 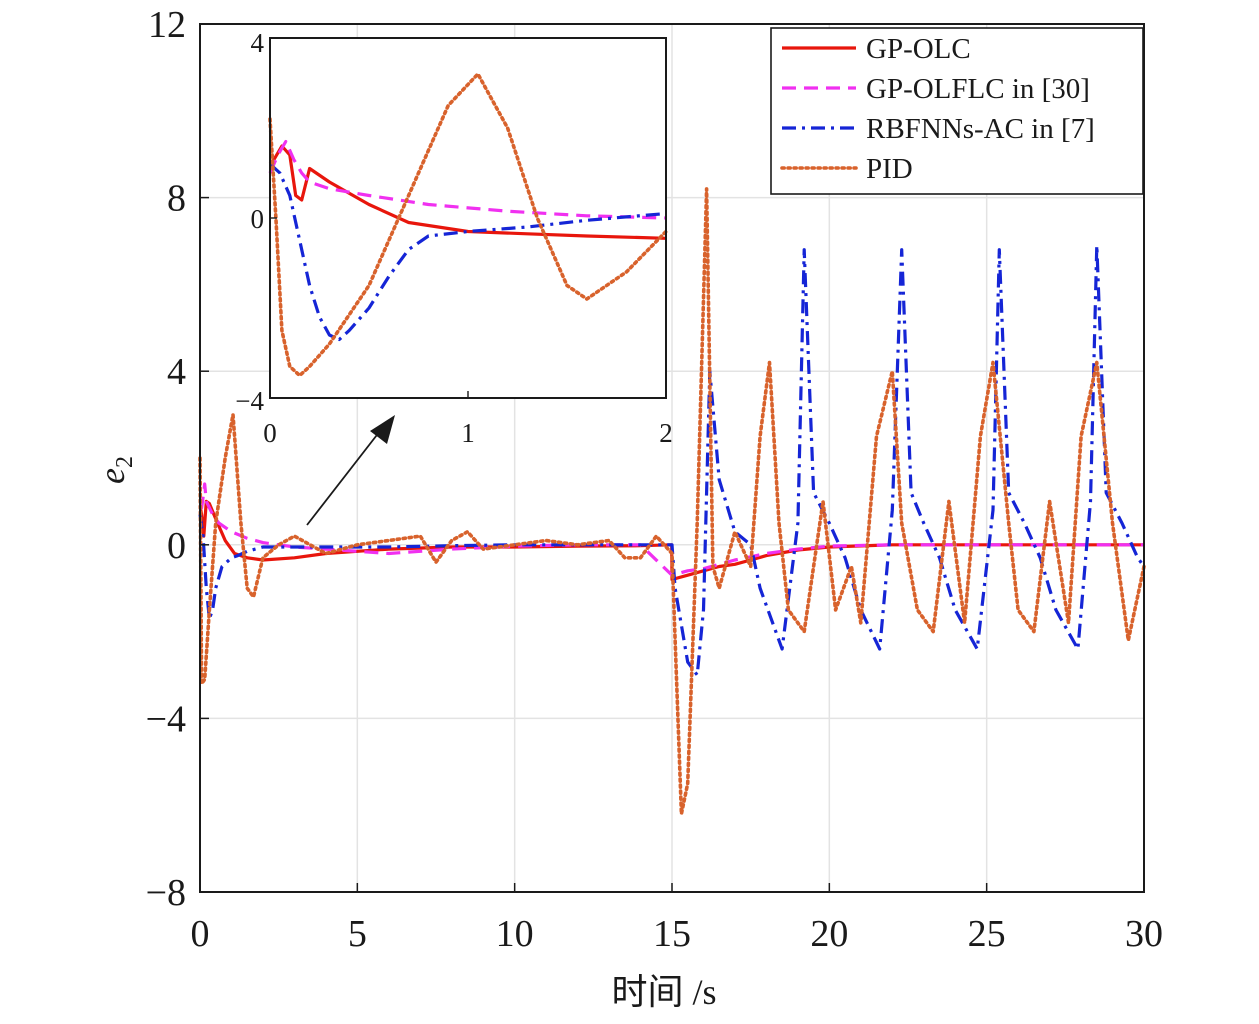 What do you see at coordinates (889, 169) in the screenshot?
I see `legend-label-pid: PID` at bounding box center [889, 169].